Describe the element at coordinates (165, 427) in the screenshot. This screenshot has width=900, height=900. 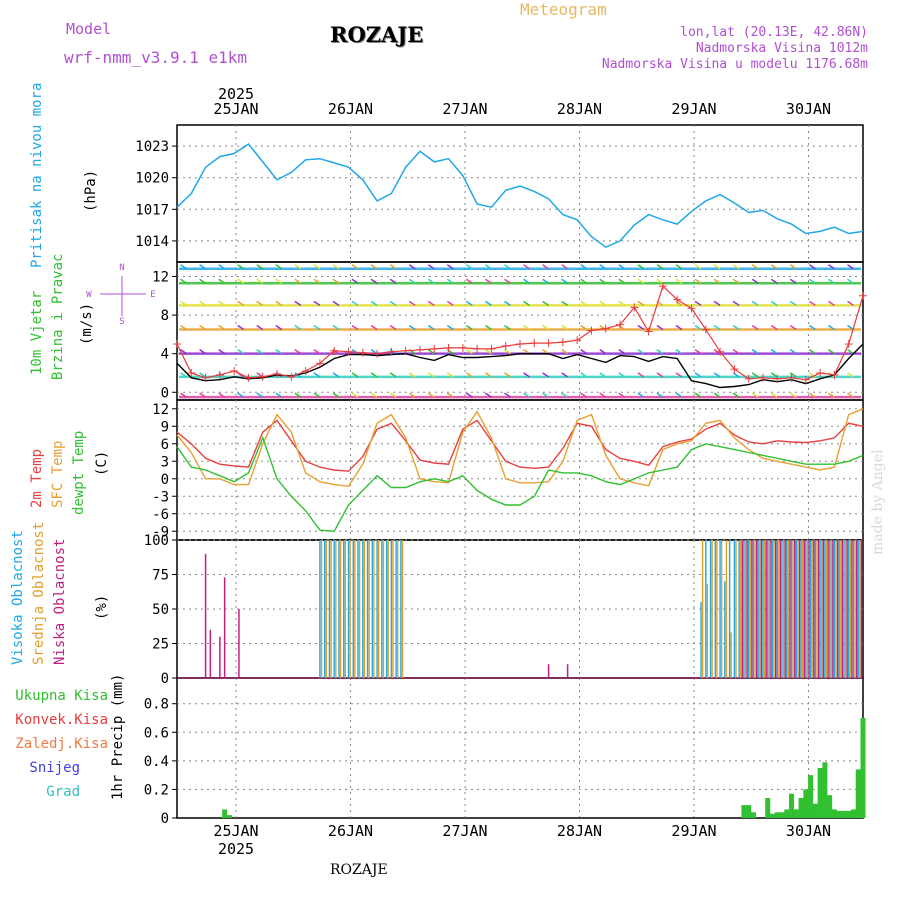
I see `y-tick-label: 9` at that location.